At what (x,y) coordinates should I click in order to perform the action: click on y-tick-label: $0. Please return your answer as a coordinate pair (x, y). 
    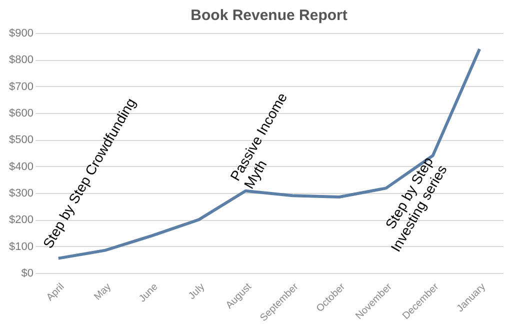
    Looking at the image, I should click on (27, 274).